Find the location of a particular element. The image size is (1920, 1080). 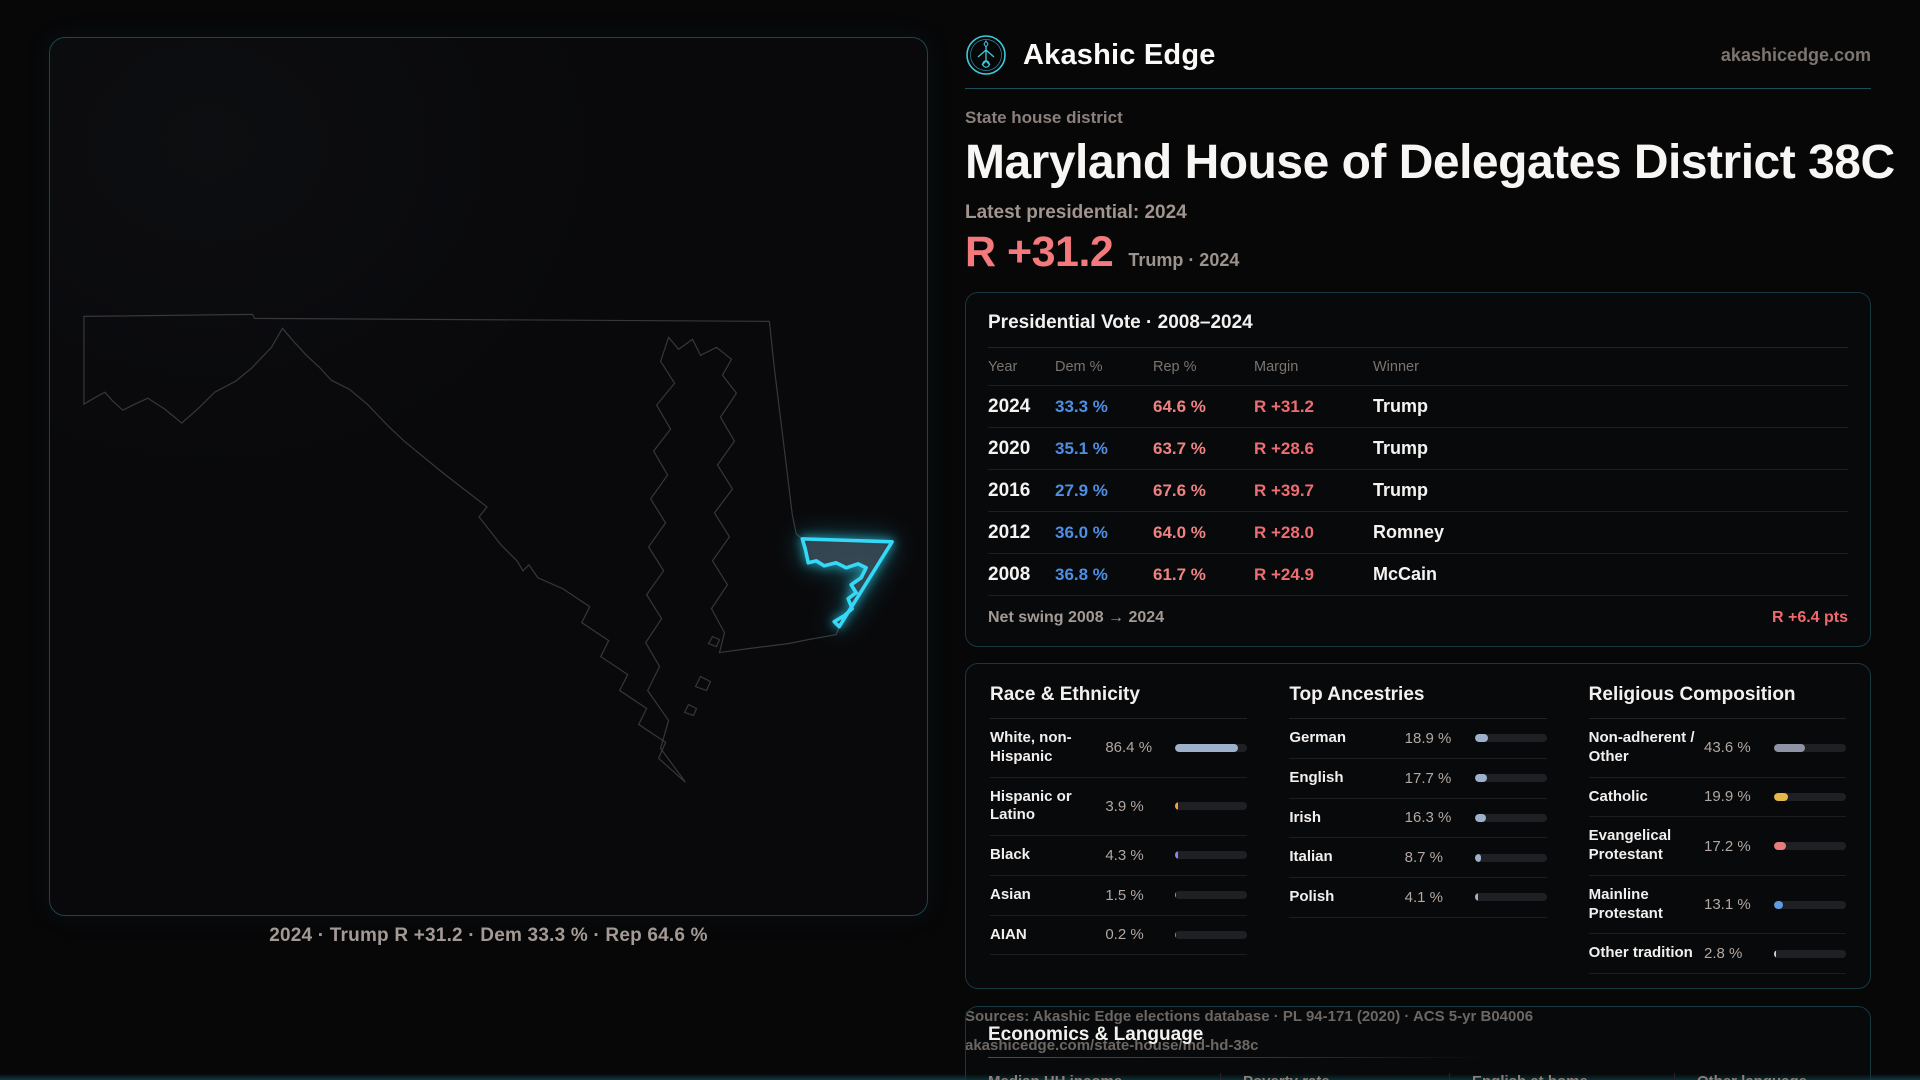

demographic-value: 17.2 % is located at coordinates (1727, 846).